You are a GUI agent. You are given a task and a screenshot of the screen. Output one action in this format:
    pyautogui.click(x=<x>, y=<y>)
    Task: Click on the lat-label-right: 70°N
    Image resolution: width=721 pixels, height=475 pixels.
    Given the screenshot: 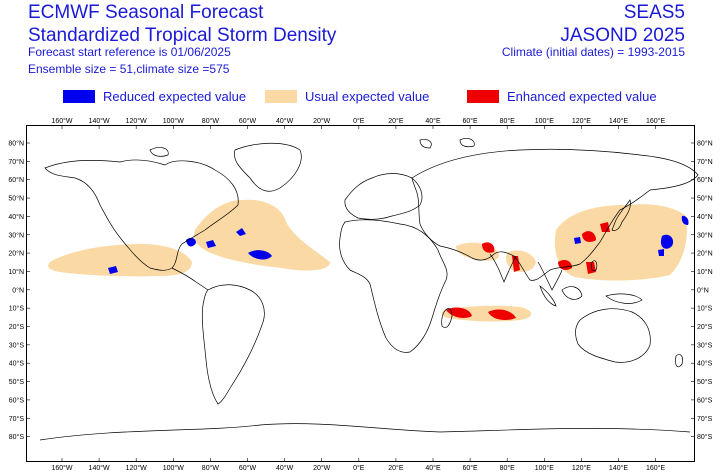 What is the action you would take?
    pyautogui.click(x=705, y=162)
    